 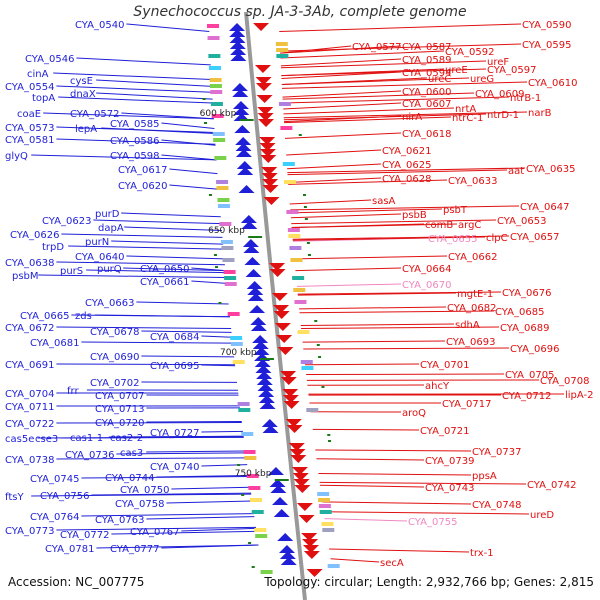 I want to click on gene-label-cya_0708: CYA_0708, so click(x=564, y=381).